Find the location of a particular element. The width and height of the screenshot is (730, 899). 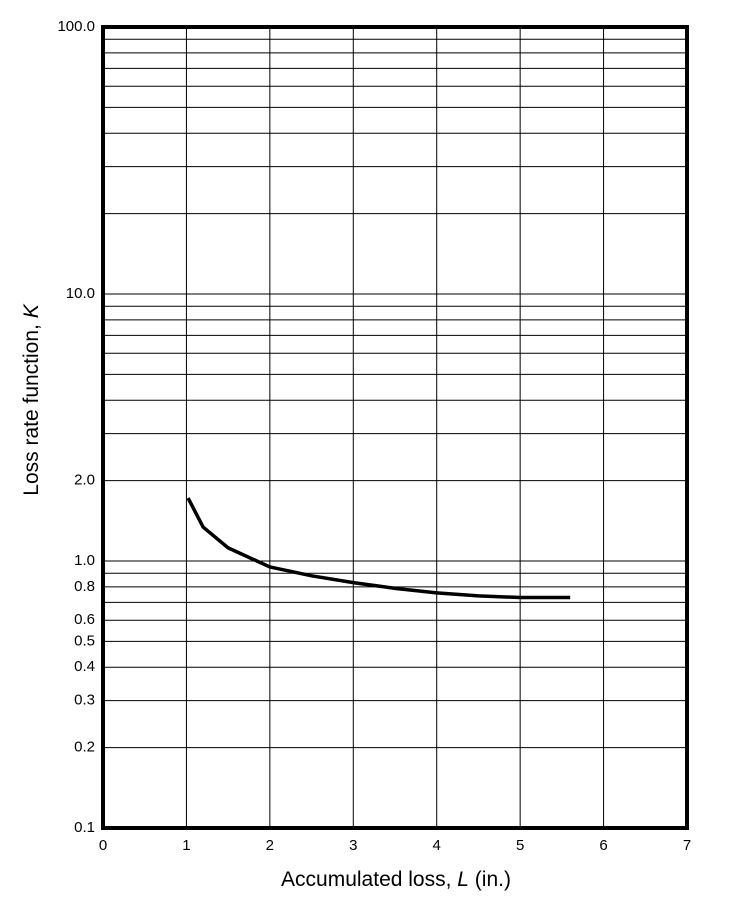

y-tick-label: 0.2 is located at coordinates (84, 747).